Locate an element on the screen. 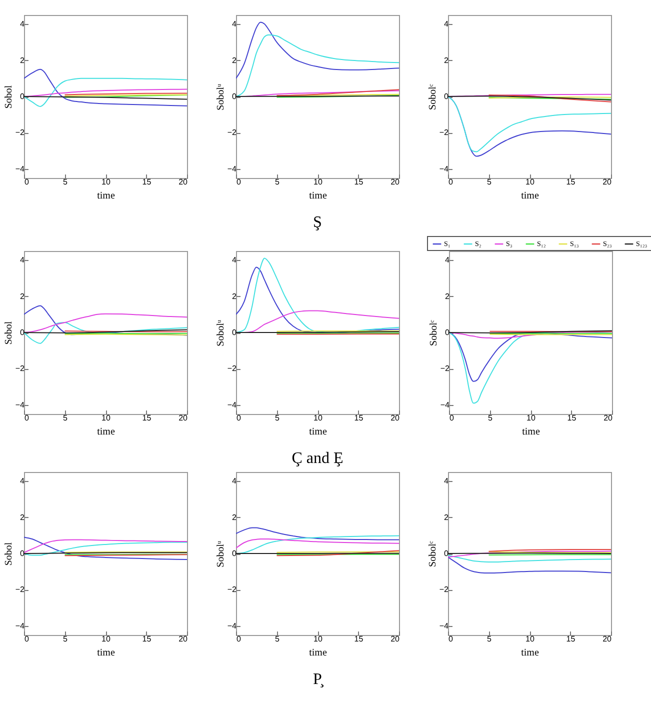 This screenshot has width=651, height=714. y-axis-title: Sobolᵘ is located at coordinates (220, 554).